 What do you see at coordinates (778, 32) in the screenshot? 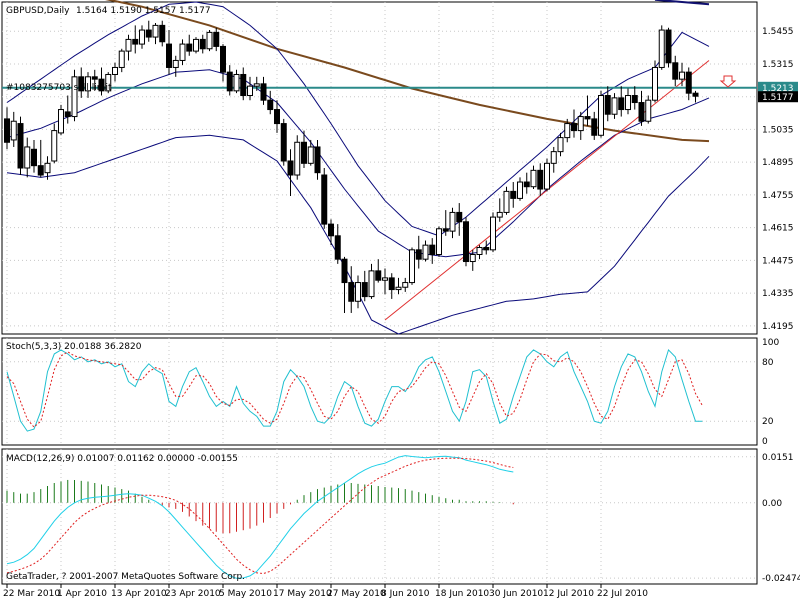
I see `price-tick-label: 1.5455` at bounding box center [778, 32].